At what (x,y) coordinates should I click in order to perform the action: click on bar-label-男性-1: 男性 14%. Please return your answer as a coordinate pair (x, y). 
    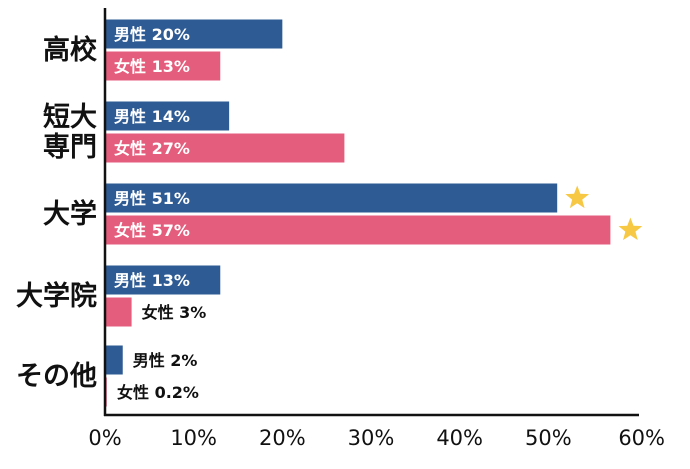
    Looking at the image, I should click on (152, 116).